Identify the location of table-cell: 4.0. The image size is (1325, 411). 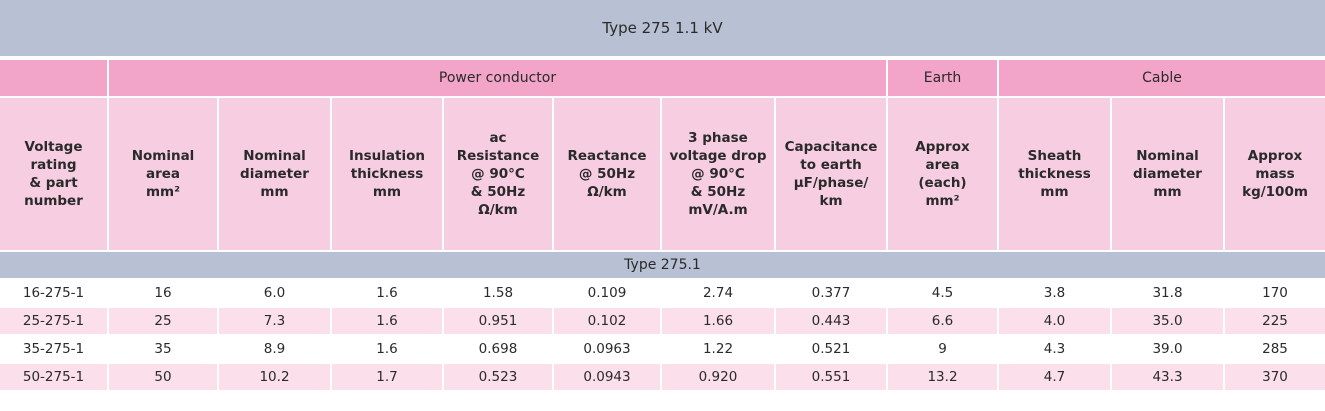
(1055, 321).